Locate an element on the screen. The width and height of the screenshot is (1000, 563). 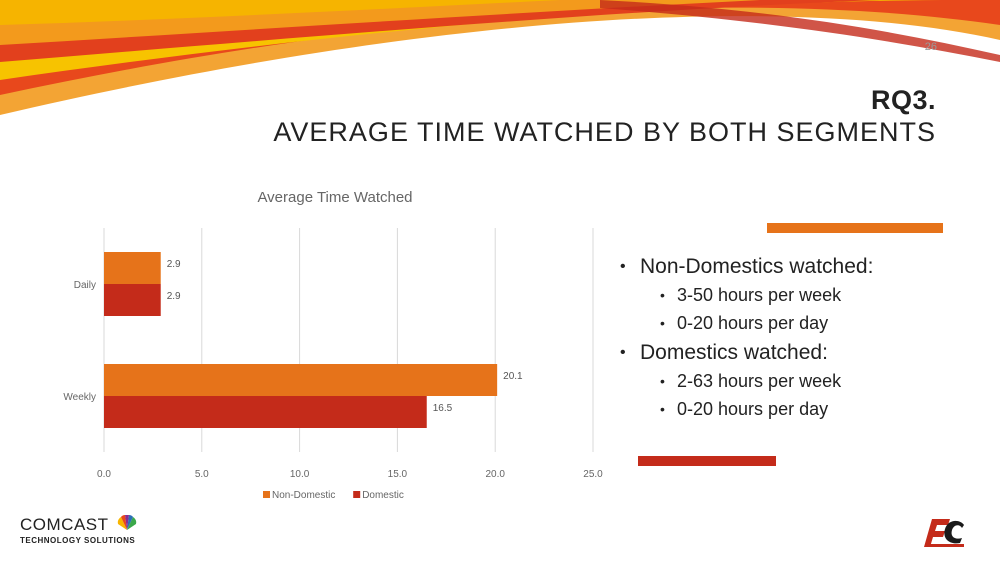
title-line-2: AVERAGE TIME WATCHED BY BOTH SEGMENTS is located at coordinates (604, 132).